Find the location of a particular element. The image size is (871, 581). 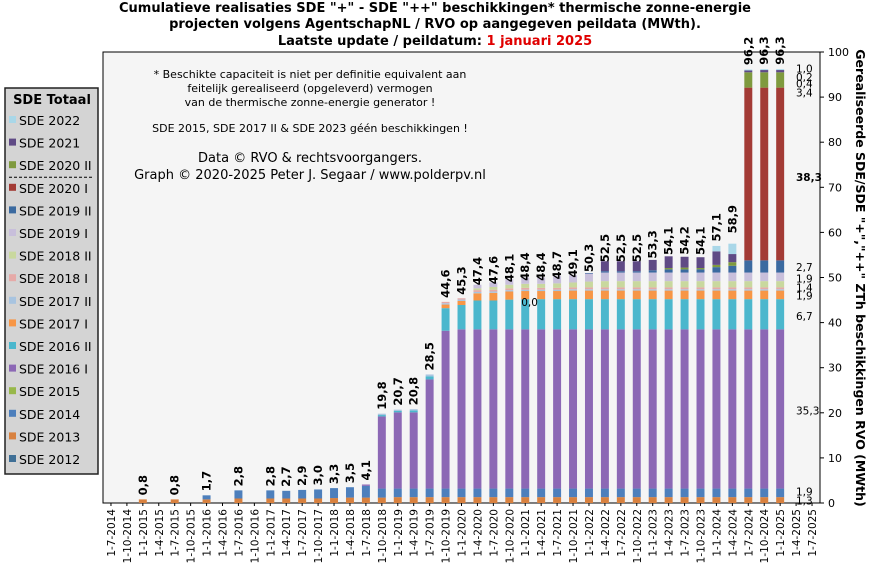

x-tick-label: 1-4-2024 is located at coordinates (733, 533).